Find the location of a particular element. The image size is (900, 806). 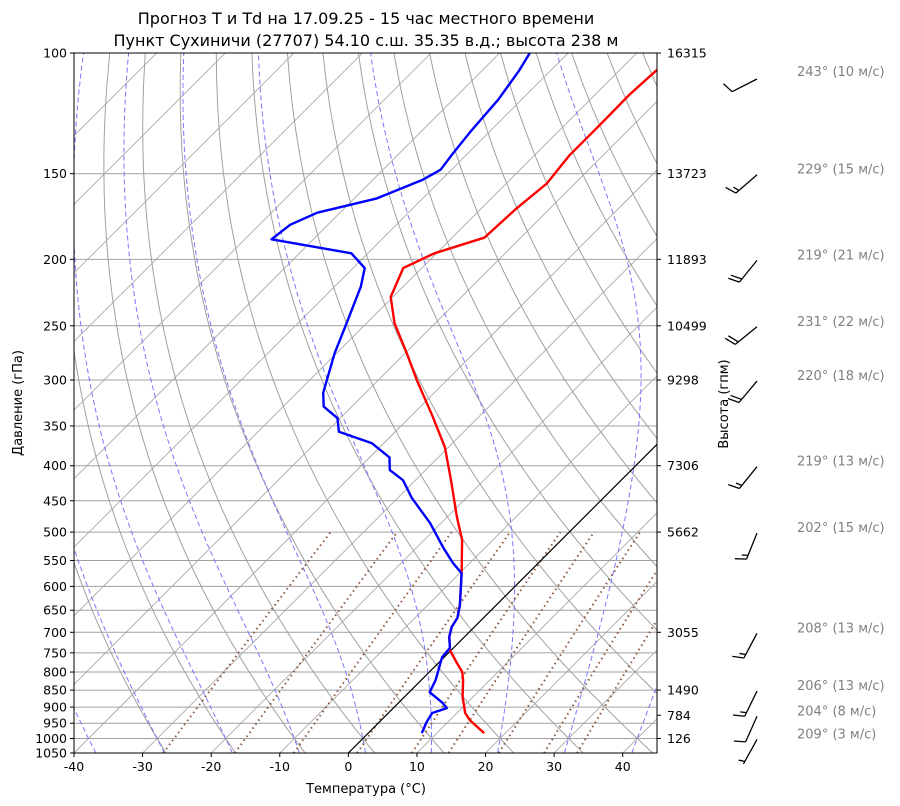

x-tick-label: -10 is located at coordinates (280, 766).